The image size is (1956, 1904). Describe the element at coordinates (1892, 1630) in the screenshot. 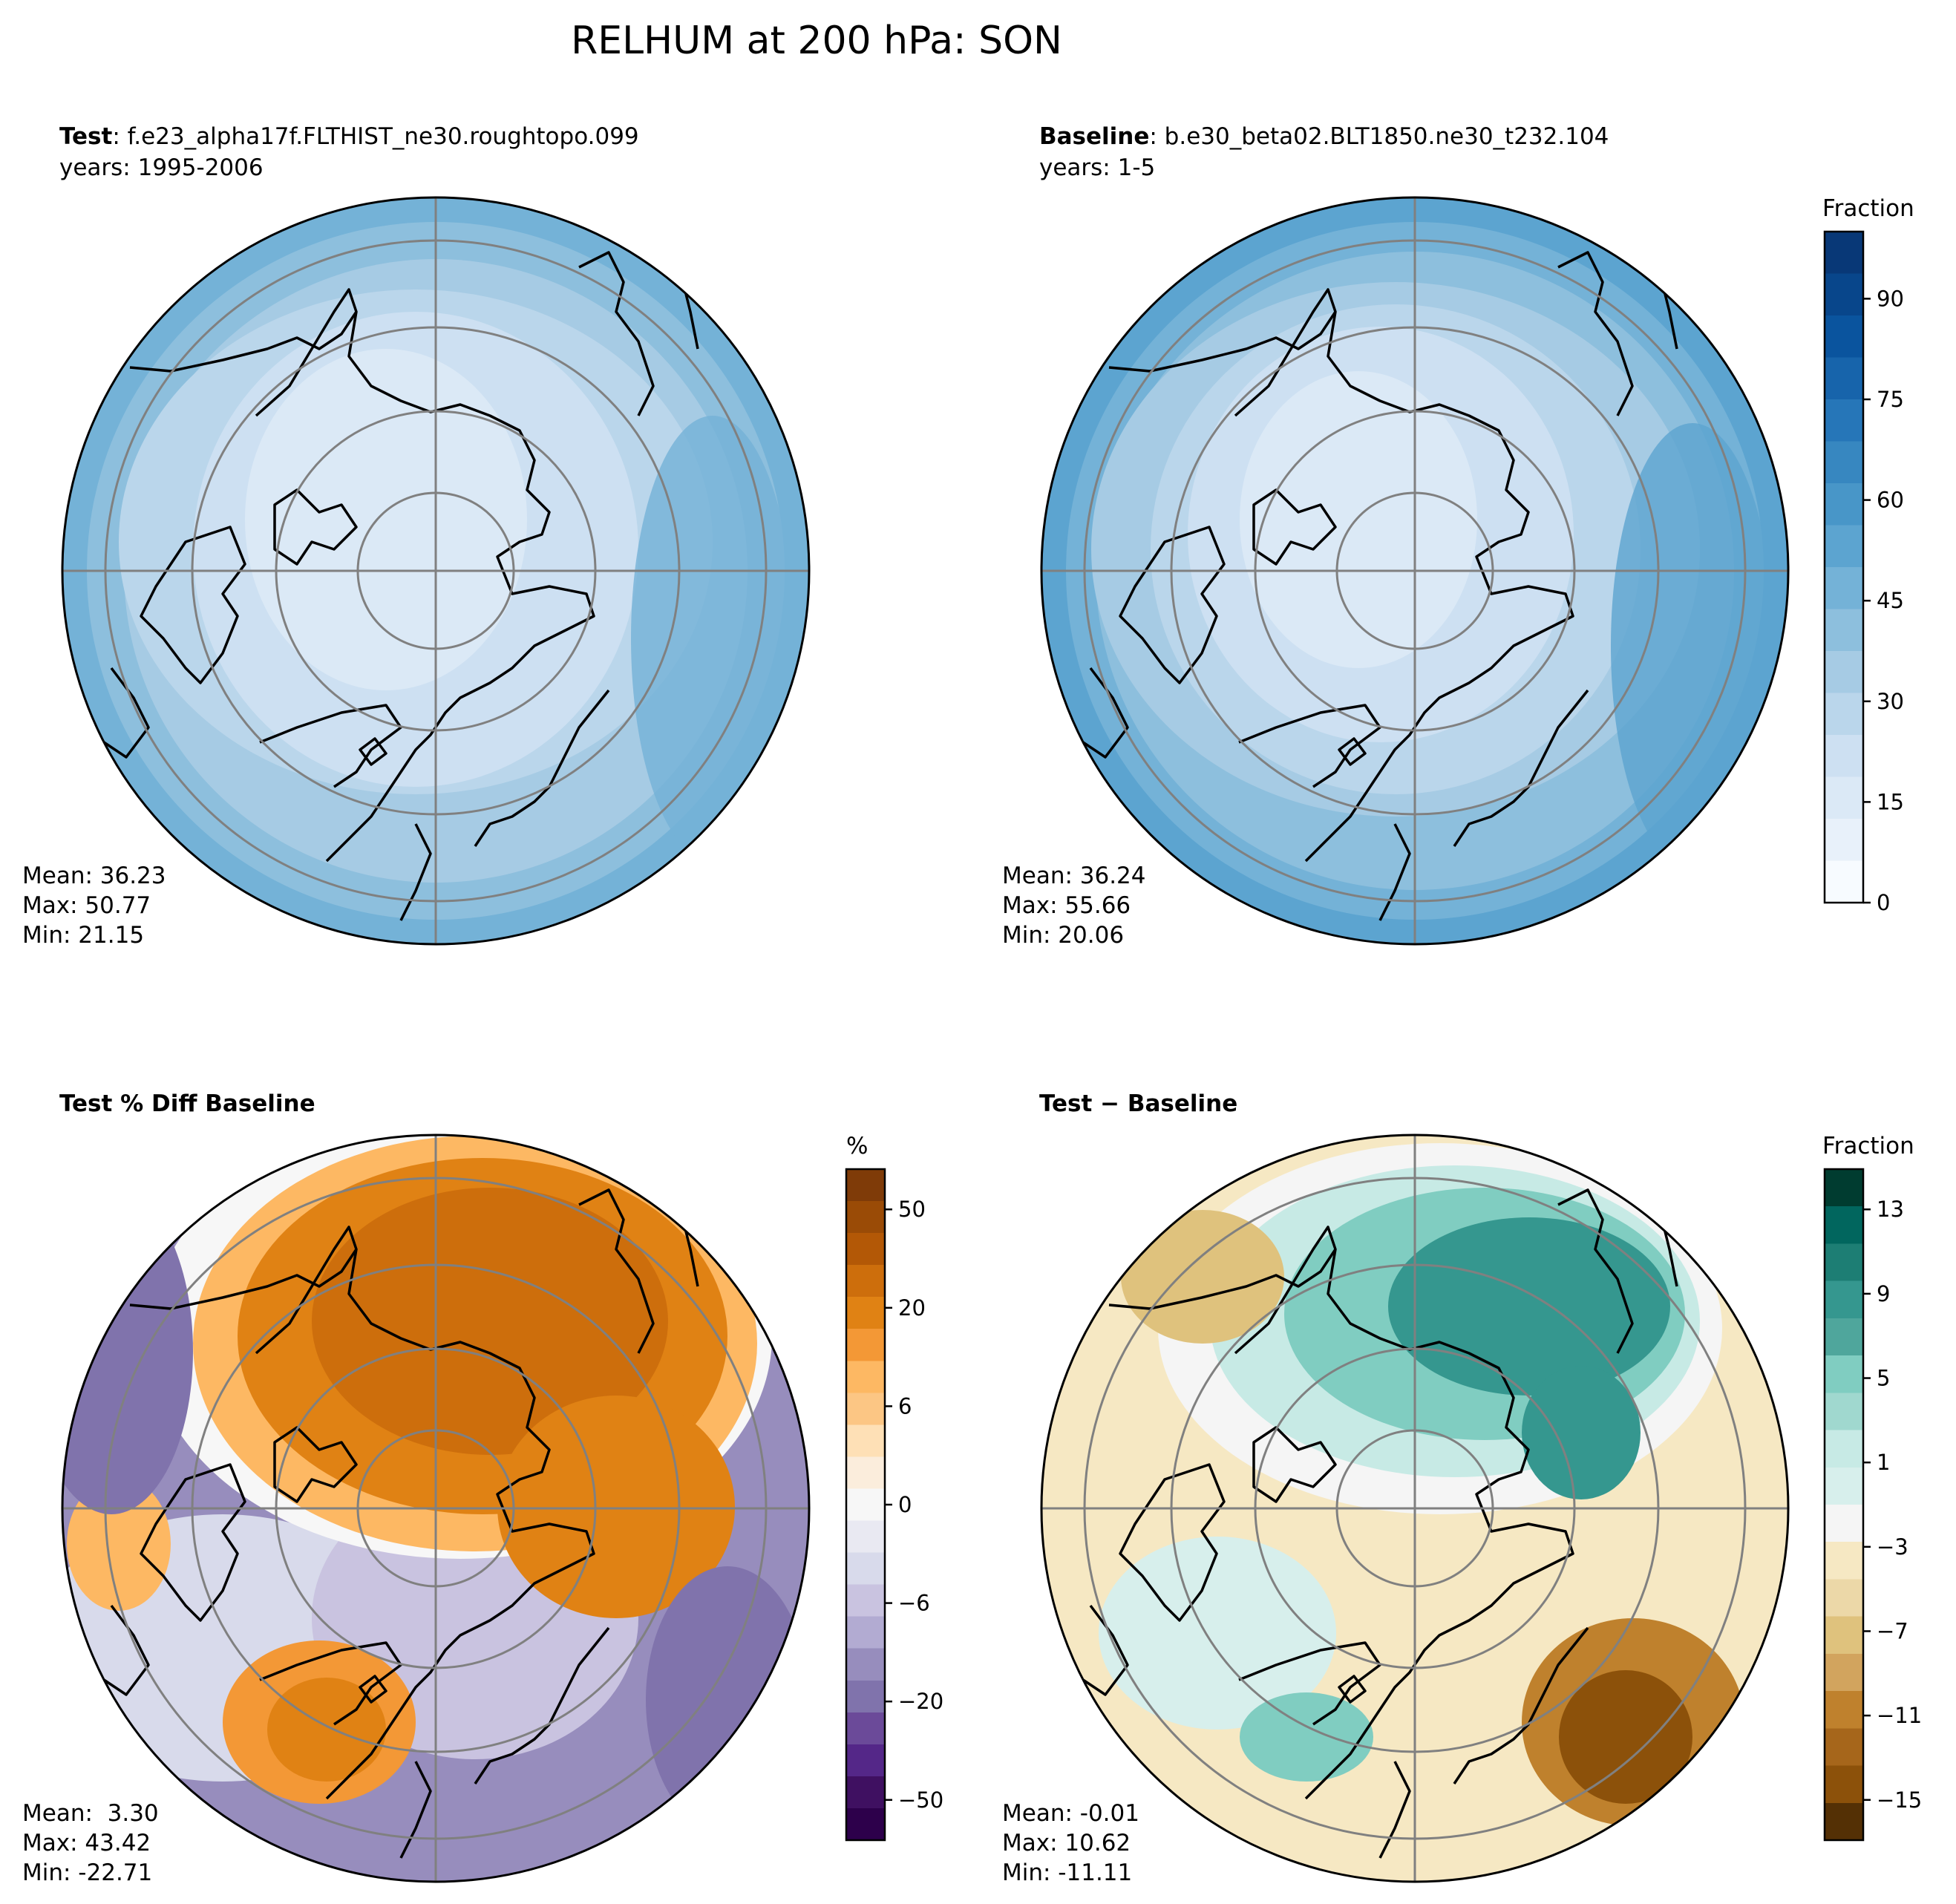

I see `colorbar-tick-label: −7` at that location.